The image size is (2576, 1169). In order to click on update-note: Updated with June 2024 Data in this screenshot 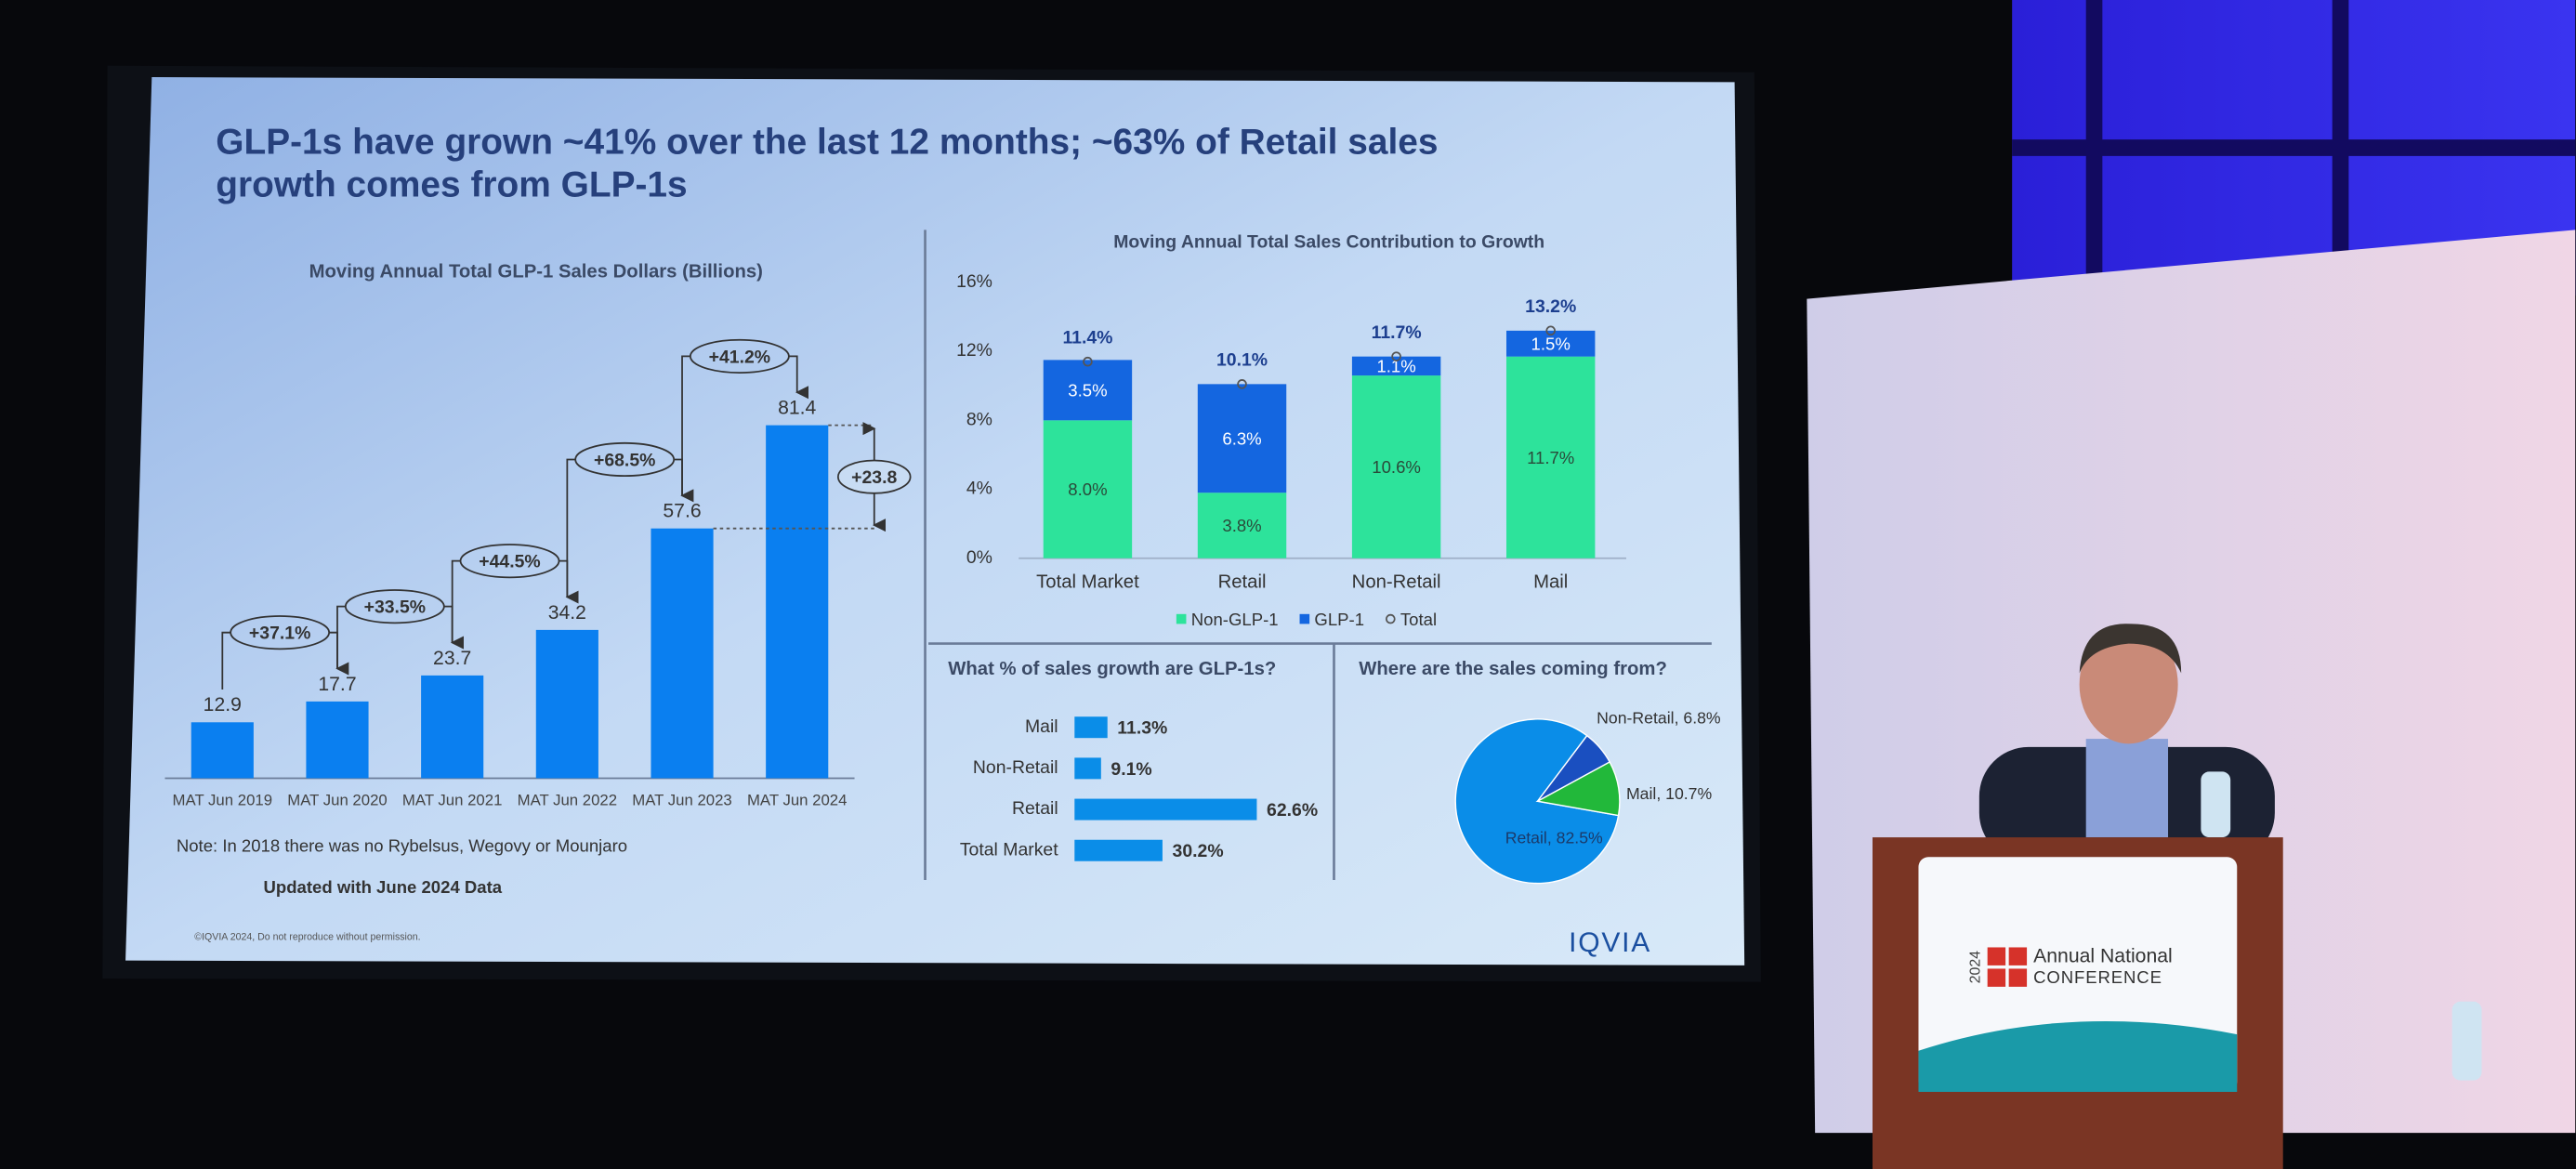, I will do `click(382, 887)`.